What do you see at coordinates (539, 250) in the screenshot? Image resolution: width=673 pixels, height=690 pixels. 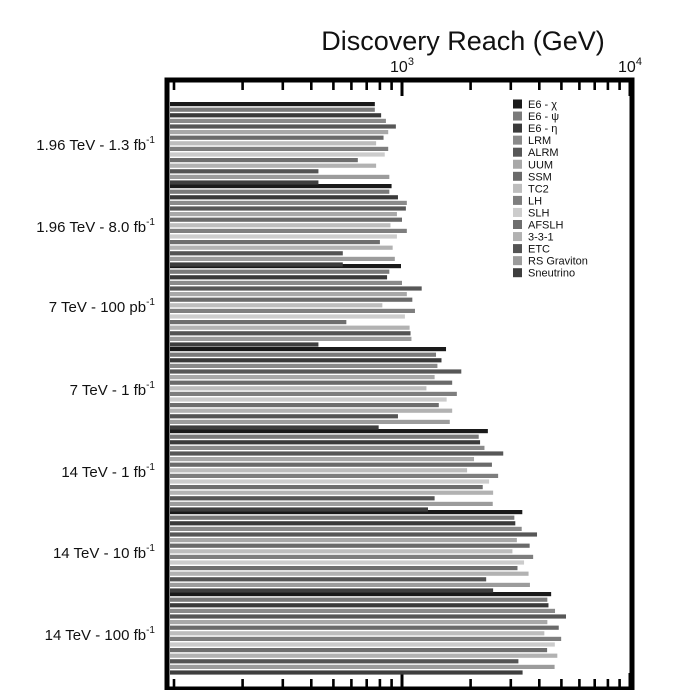 I see `legend-label-12: ETC` at bounding box center [539, 250].